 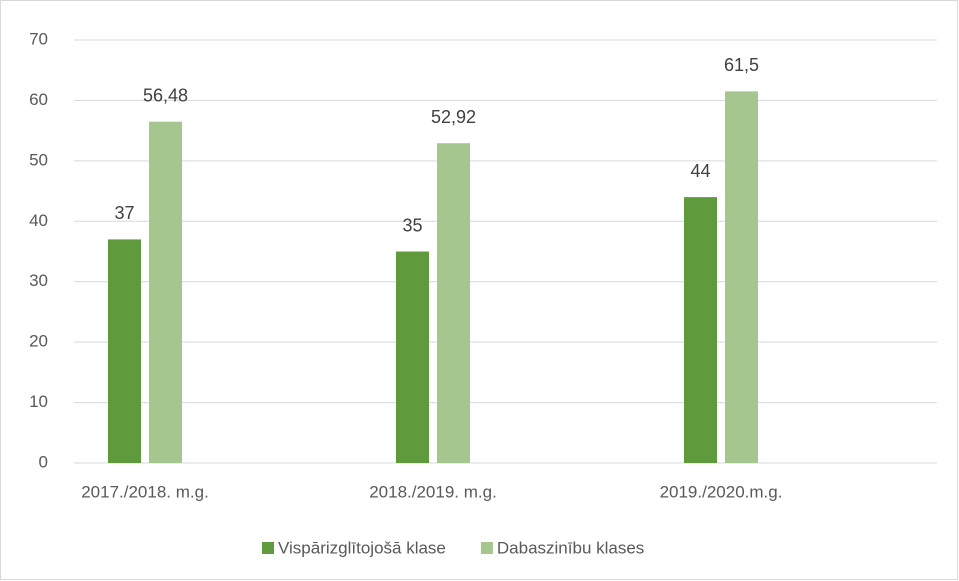 I want to click on data-label: 35, so click(x=412, y=225).